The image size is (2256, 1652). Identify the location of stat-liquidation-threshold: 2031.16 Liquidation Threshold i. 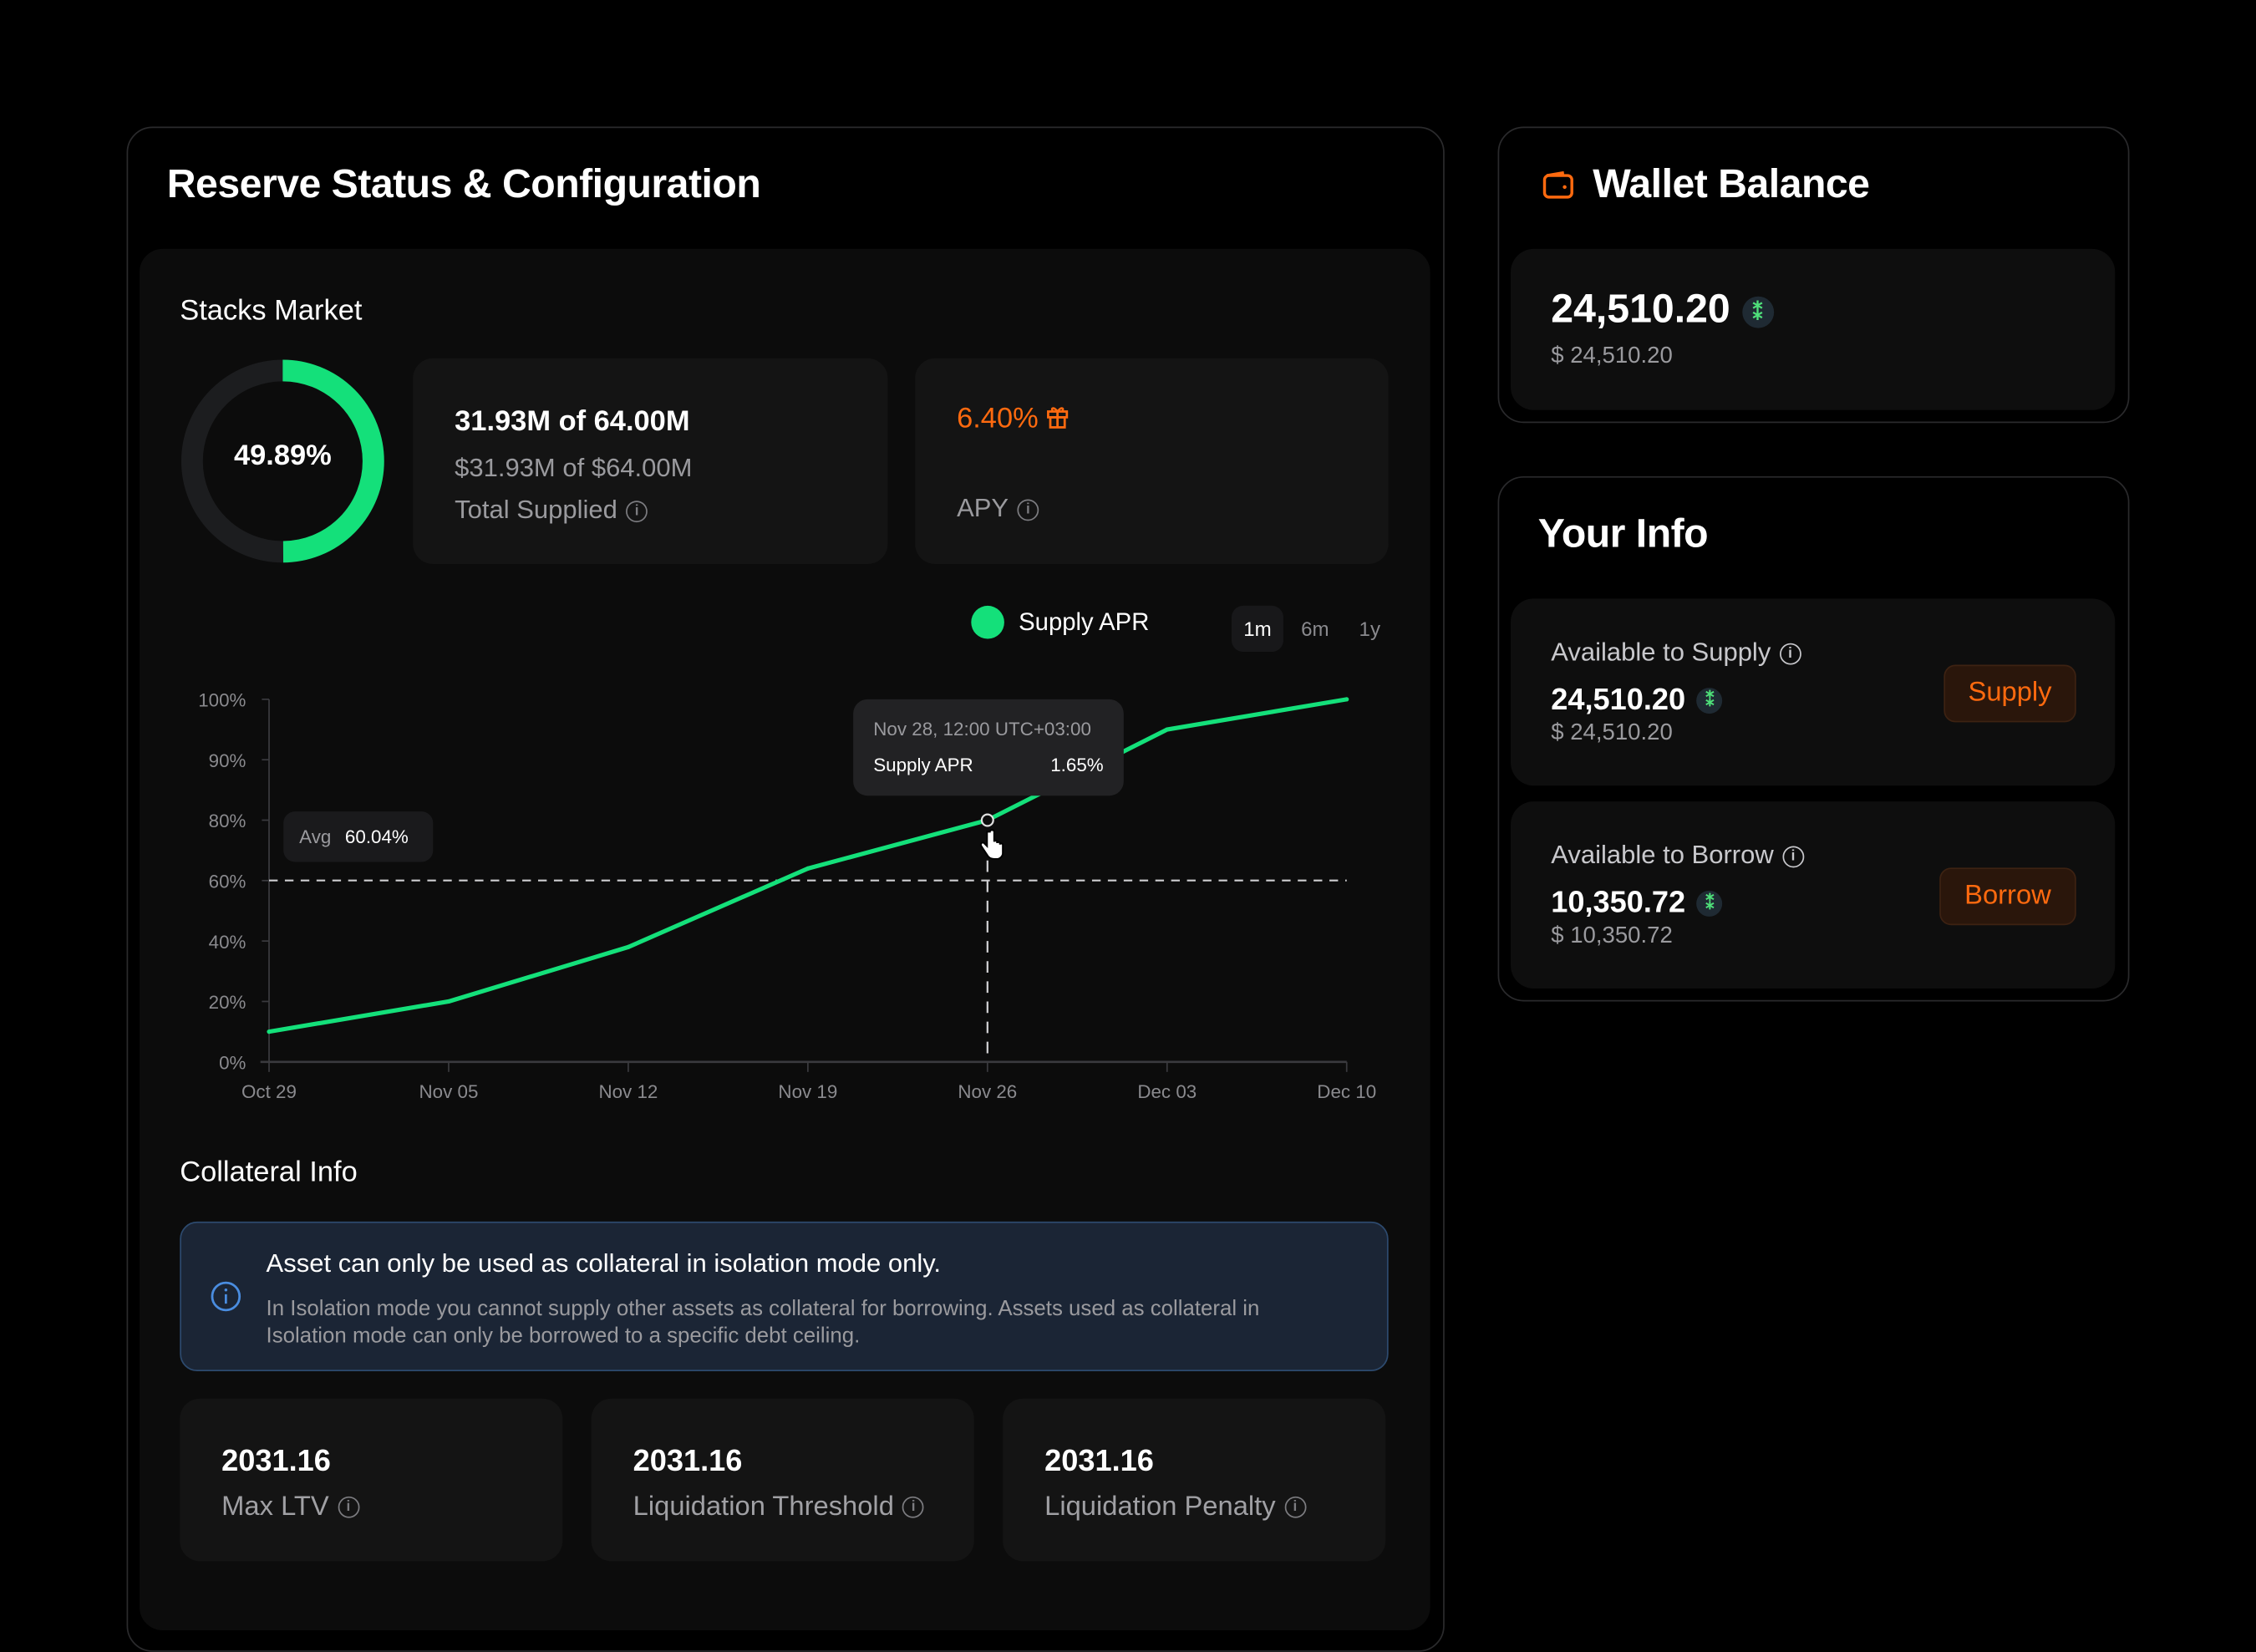
(783, 1480).